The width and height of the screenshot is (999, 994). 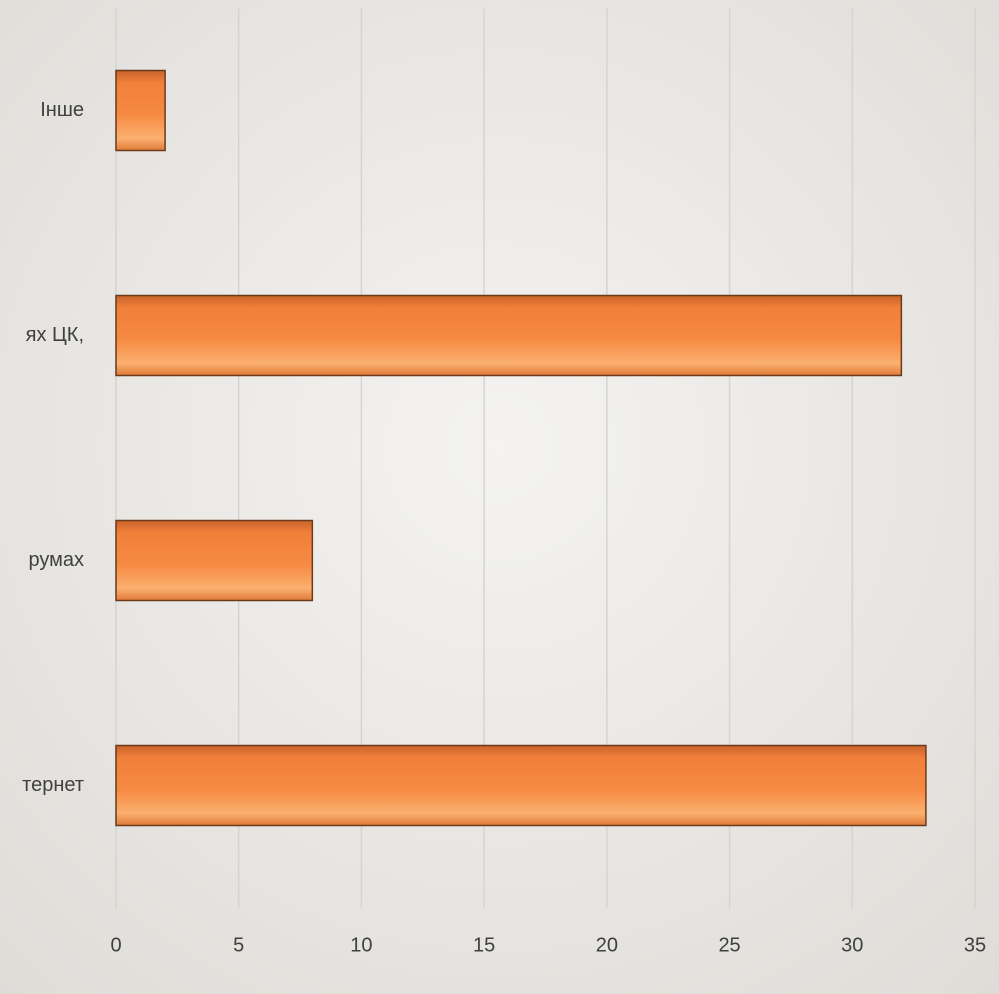 What do you see at coordinates (484, 945) in the screenshot?
I see `x-tick-label: 15` at bounding box center [484, 945].